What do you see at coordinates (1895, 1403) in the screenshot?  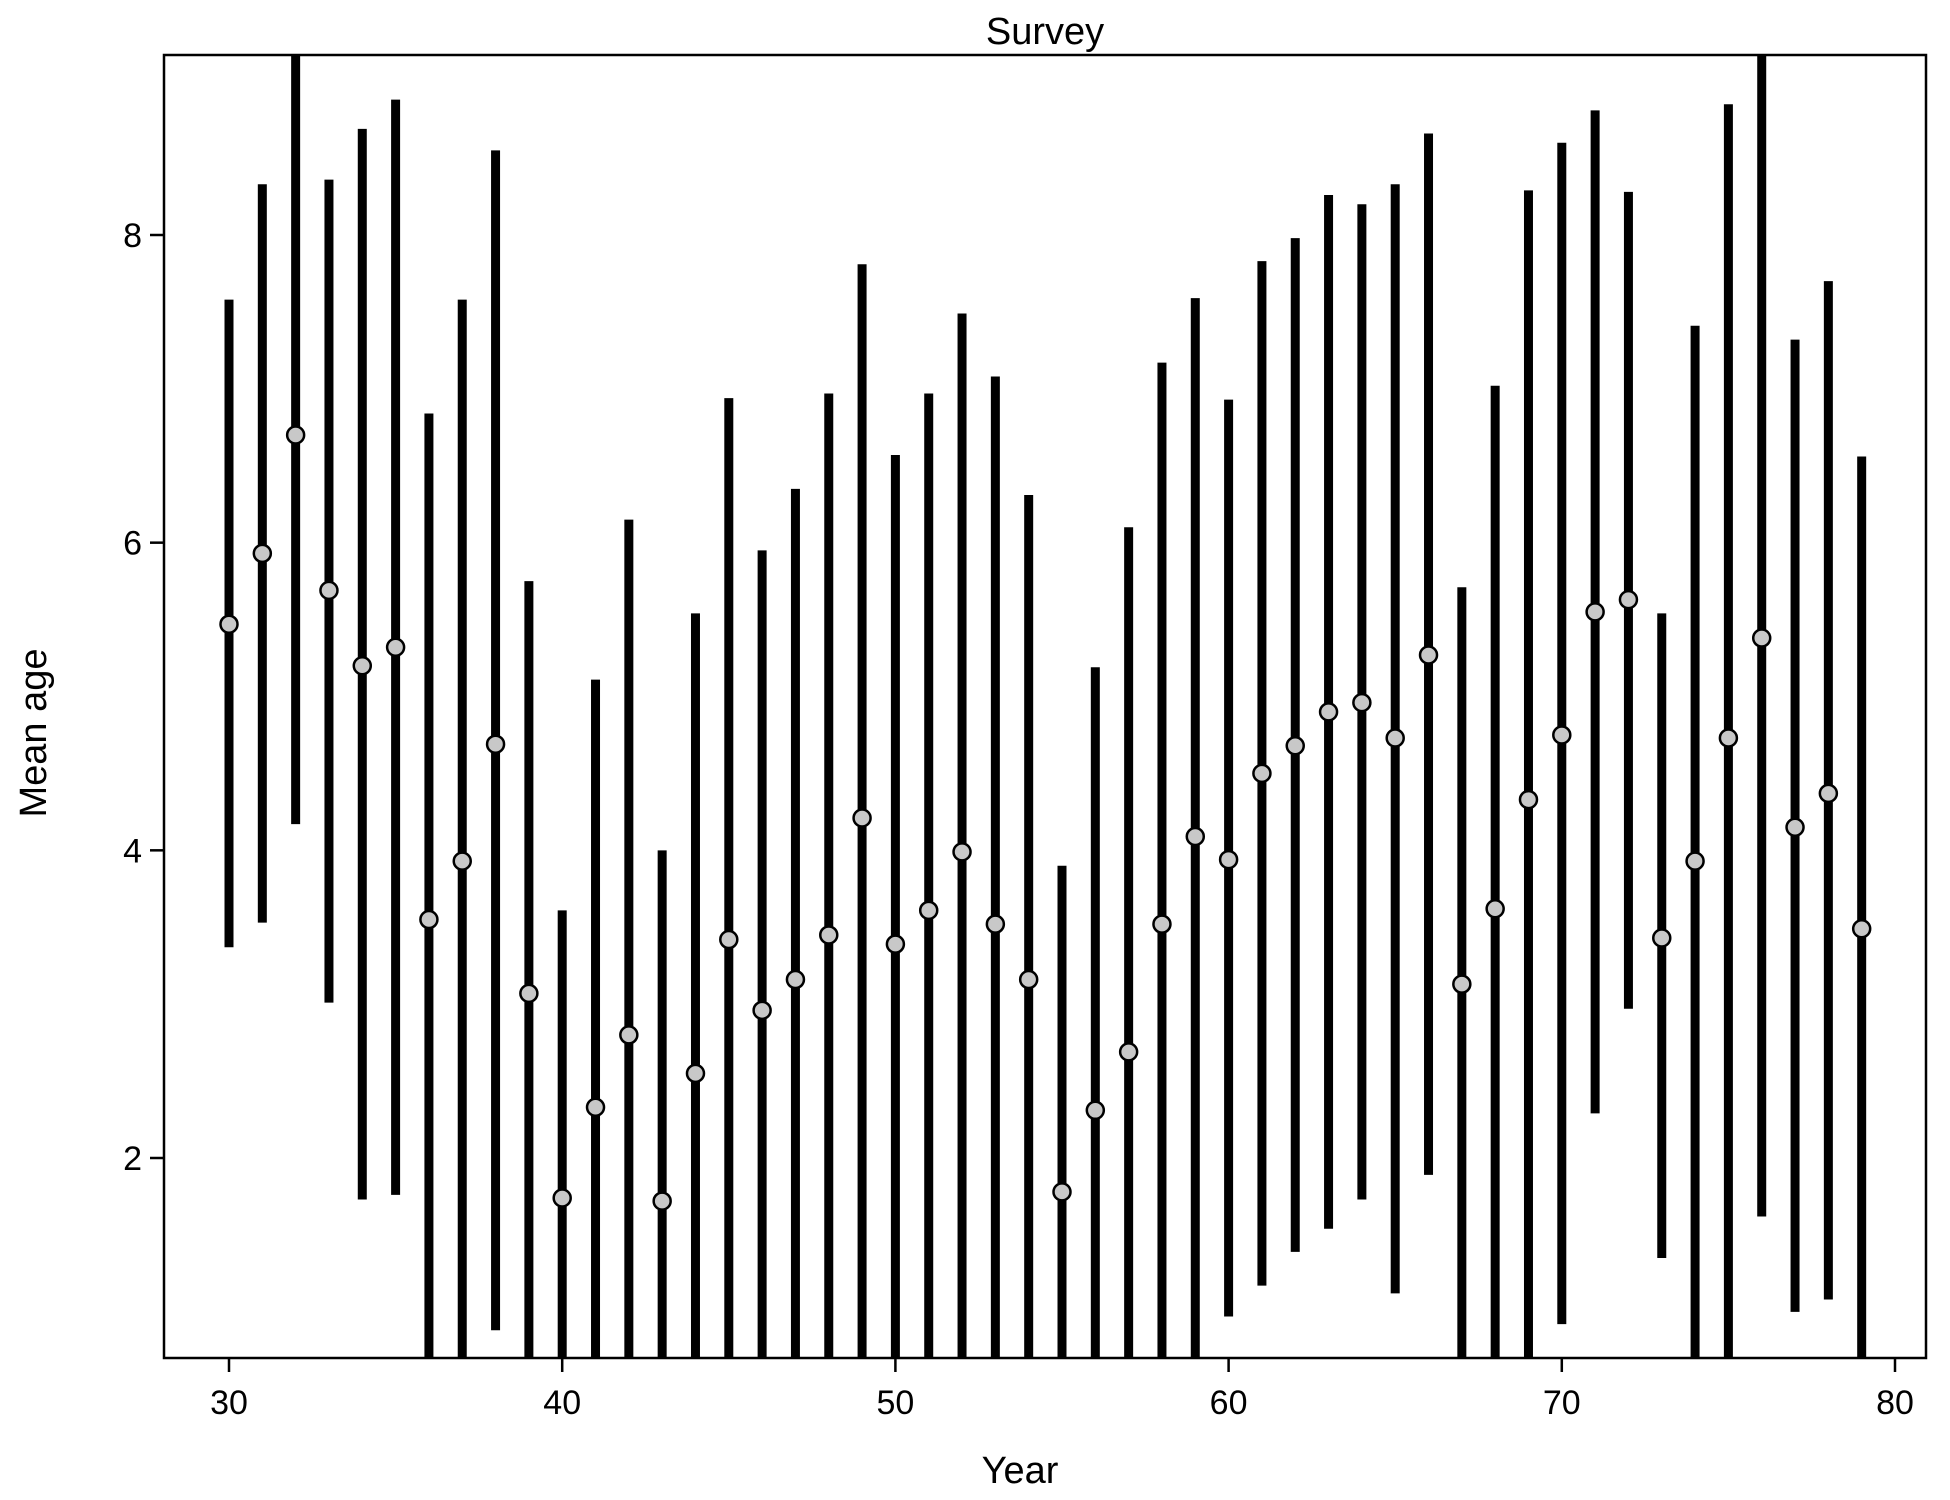 I see `x-tick-label: 80` at bounding box center [1895, 1403].